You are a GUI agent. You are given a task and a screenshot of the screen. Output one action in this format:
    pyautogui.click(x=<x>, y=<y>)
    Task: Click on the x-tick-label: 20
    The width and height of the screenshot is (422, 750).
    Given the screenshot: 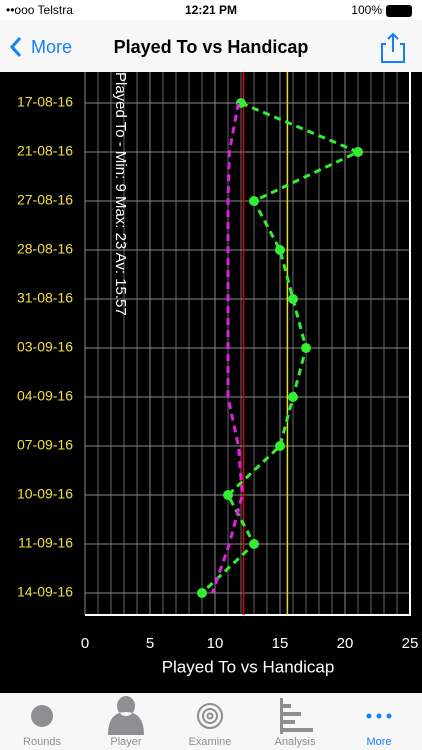 What is the action you would take?
    pyautogui.click(x=345, y=643)
    